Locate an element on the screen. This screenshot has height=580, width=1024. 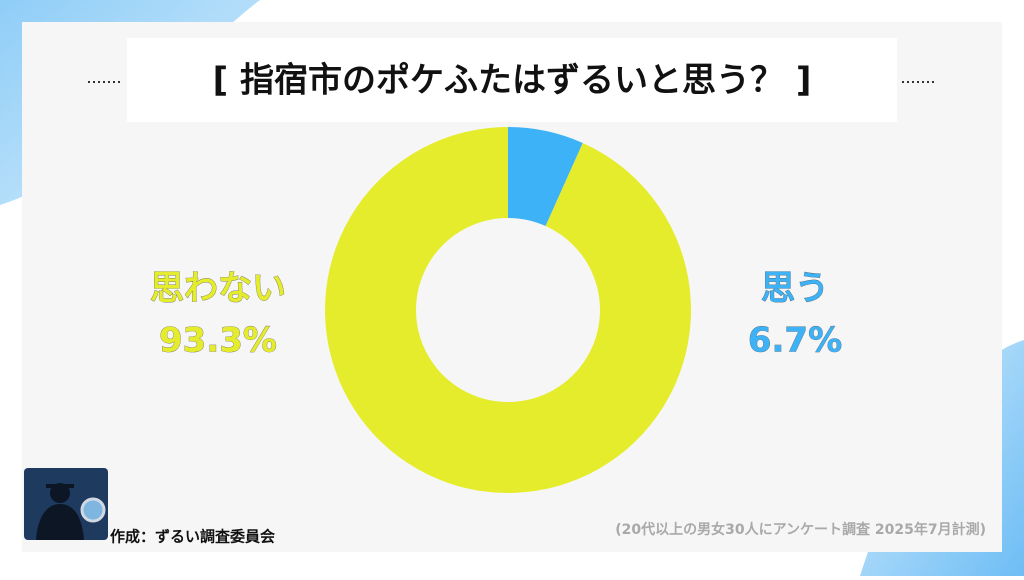
credit: 作成：ずるい調査委員会 is located at coordinates (192, 537).